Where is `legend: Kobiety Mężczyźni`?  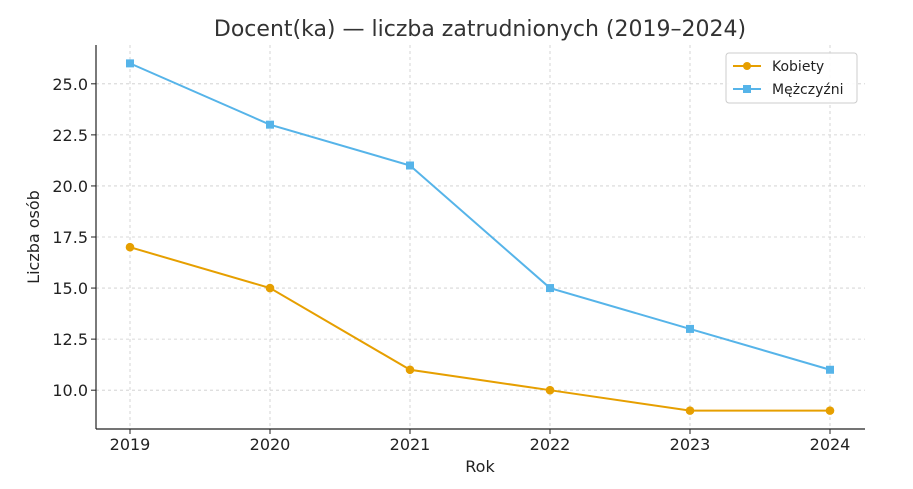 legend: Kobiety Mężczyźni is located at coordinates (791, 78).